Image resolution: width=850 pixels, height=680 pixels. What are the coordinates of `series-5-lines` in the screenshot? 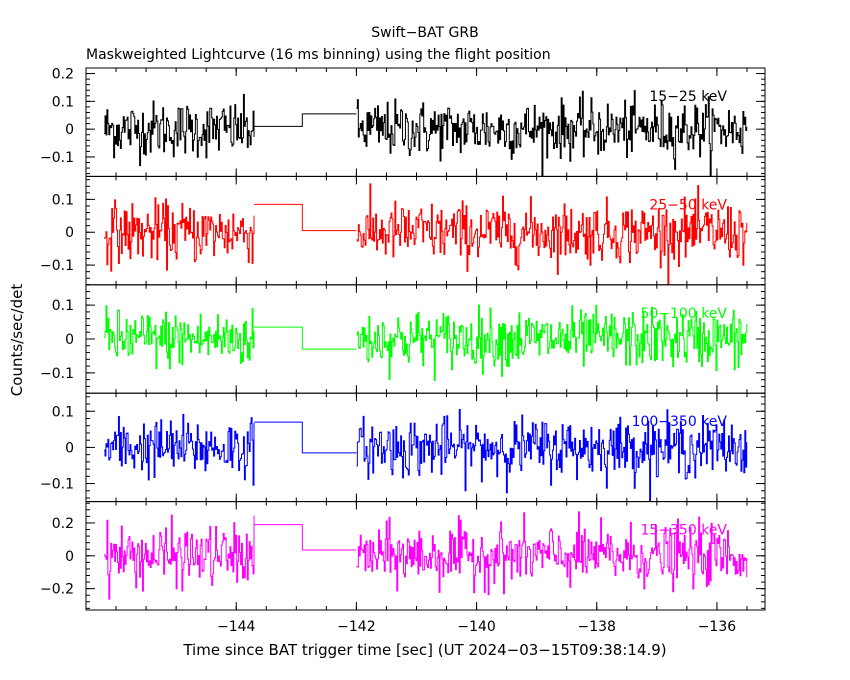 It's located at (426, 555).